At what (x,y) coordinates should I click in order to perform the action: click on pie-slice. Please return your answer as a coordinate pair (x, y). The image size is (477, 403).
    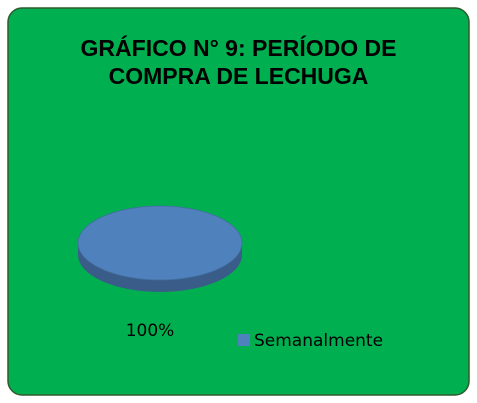
    Looking at the image, I should click on (160, 243).